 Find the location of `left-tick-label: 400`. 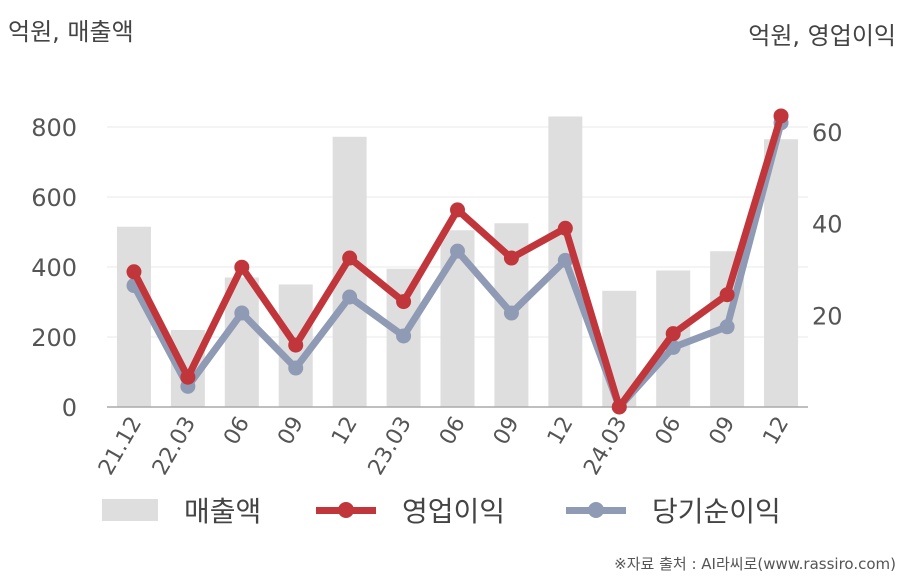

left-tick-label: 400 is located at coordinates (54, 268).